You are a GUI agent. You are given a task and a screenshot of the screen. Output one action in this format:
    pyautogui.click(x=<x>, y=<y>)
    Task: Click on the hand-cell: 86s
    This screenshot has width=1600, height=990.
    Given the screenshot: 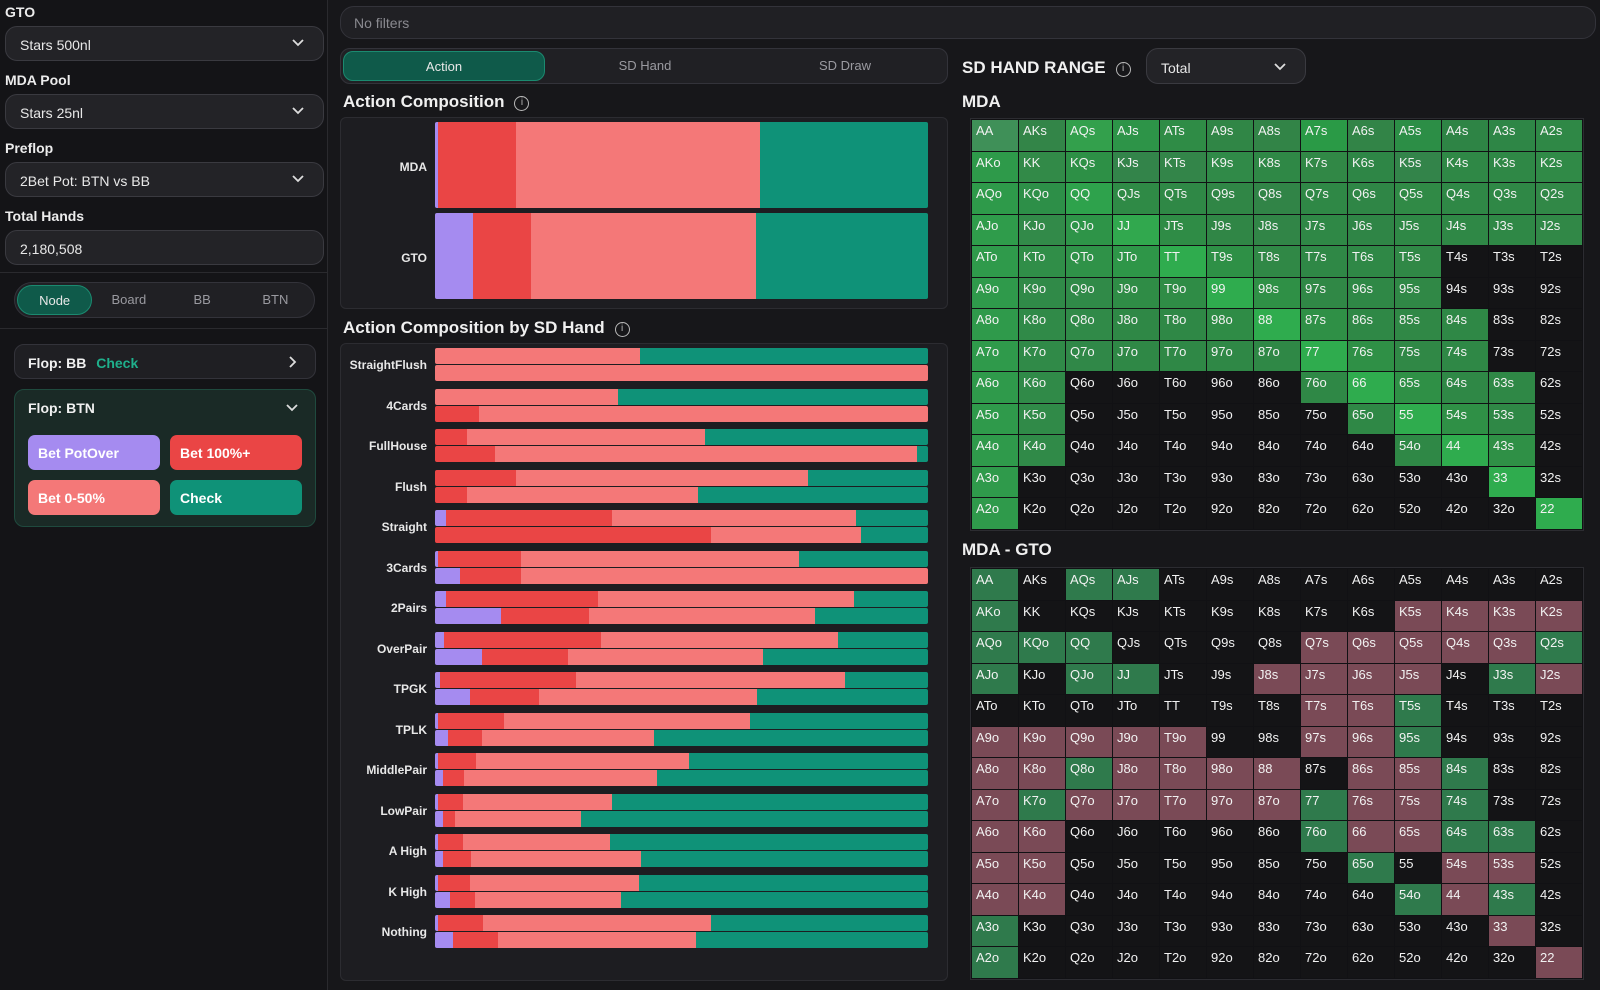 What is the action you would take?
    pyautogui.click(x=1371, y=324)
    